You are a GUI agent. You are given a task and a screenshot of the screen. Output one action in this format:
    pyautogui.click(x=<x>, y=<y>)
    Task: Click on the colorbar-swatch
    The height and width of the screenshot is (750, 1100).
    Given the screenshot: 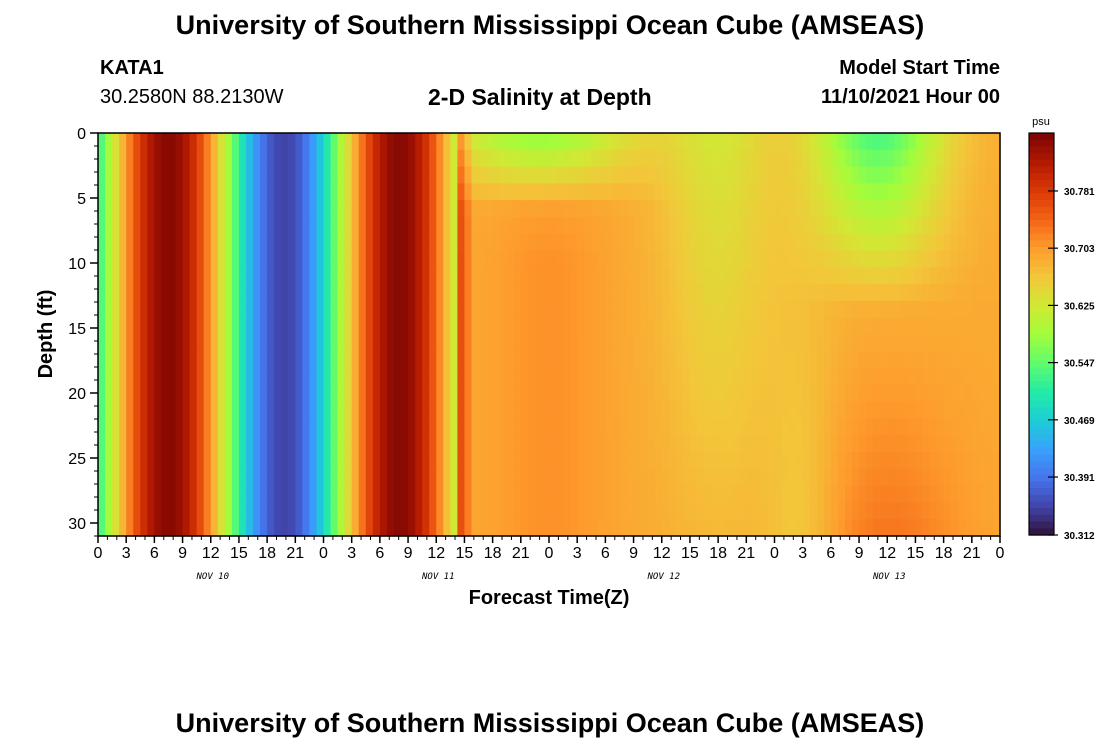 What is the action you would take?
    pyautogui.click(x=1041, y=271)
    